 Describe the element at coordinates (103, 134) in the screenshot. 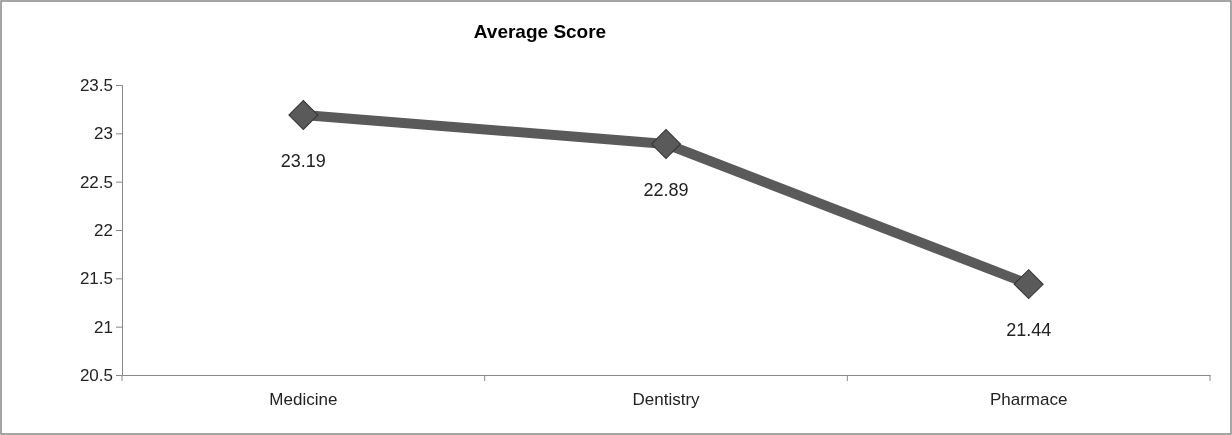

I see `y-tick-label: 23` at that location.